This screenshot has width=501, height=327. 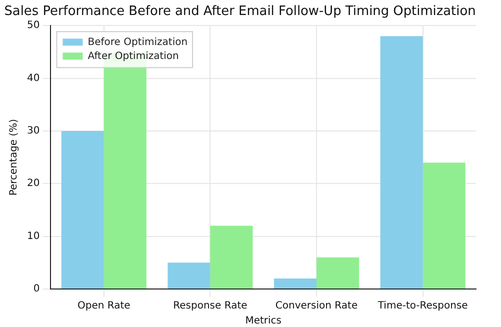 I want to click on y-tick-label: 20, so click(x=33, y=184).